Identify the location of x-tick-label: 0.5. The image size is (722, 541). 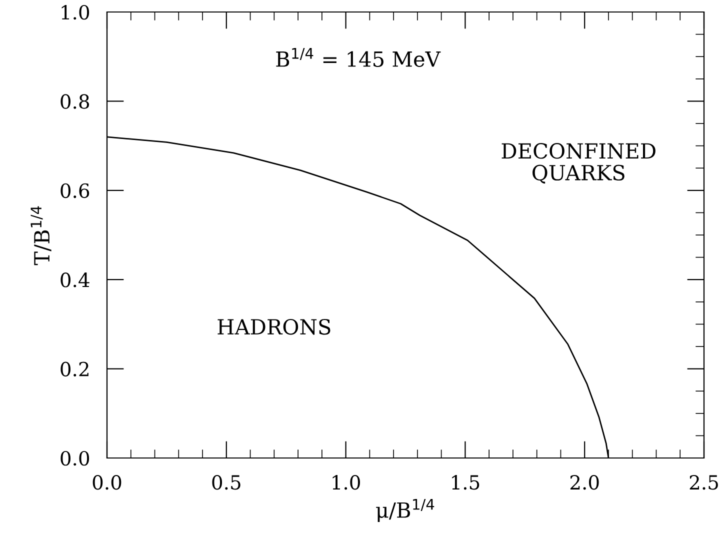
(226, 482).